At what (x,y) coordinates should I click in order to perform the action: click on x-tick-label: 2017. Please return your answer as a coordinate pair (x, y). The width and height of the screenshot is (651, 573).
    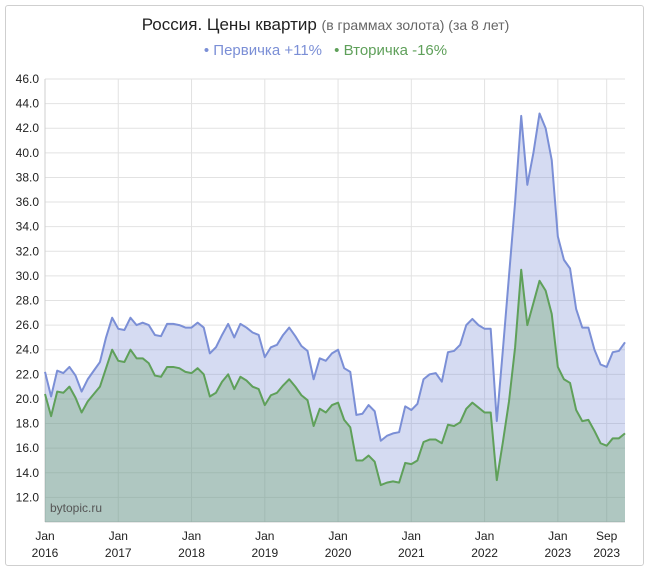
    Looking at the image, I should click on (118, 553).